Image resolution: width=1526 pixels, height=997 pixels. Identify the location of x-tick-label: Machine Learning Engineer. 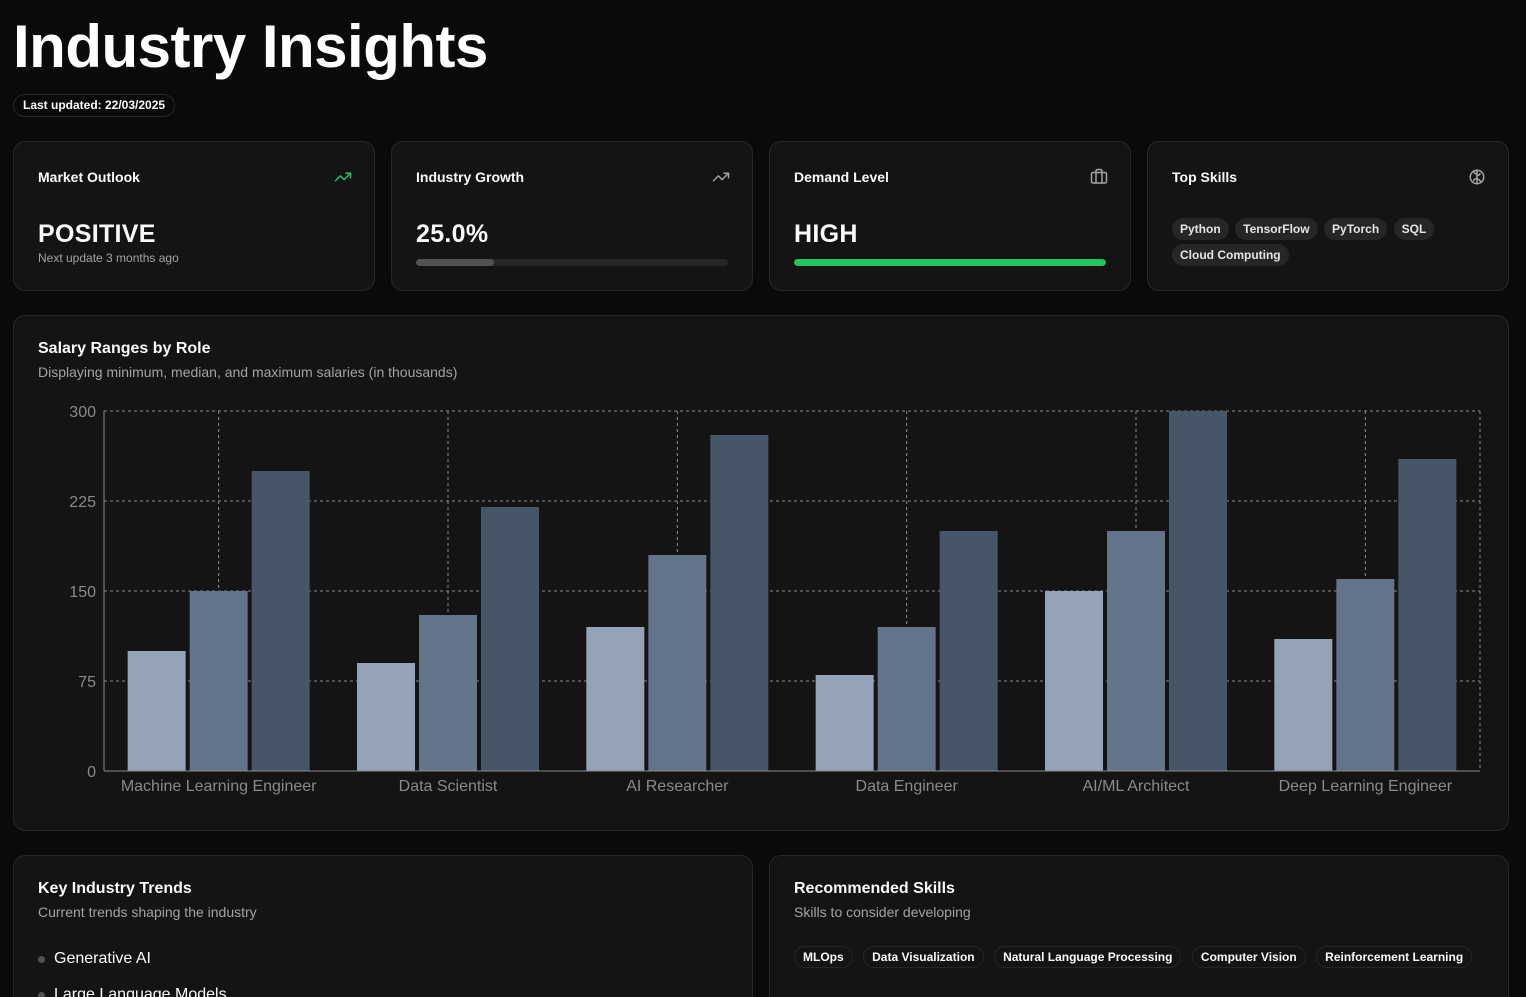
(219, 786).